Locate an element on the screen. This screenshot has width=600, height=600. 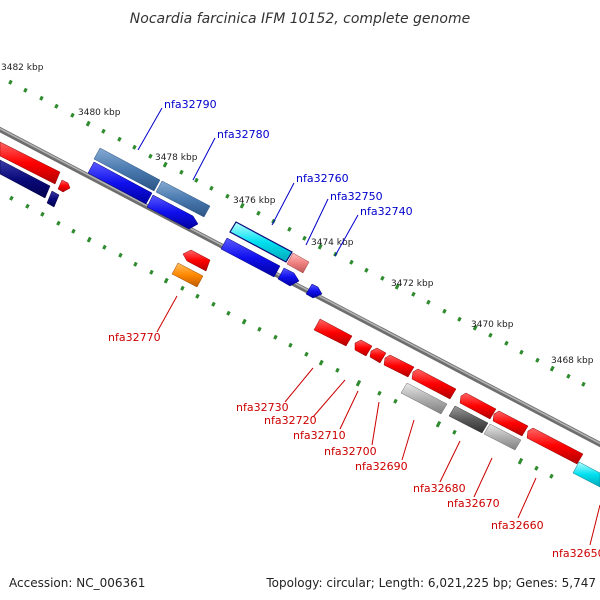
gene-blue-a is located at coordinates (120, 183).